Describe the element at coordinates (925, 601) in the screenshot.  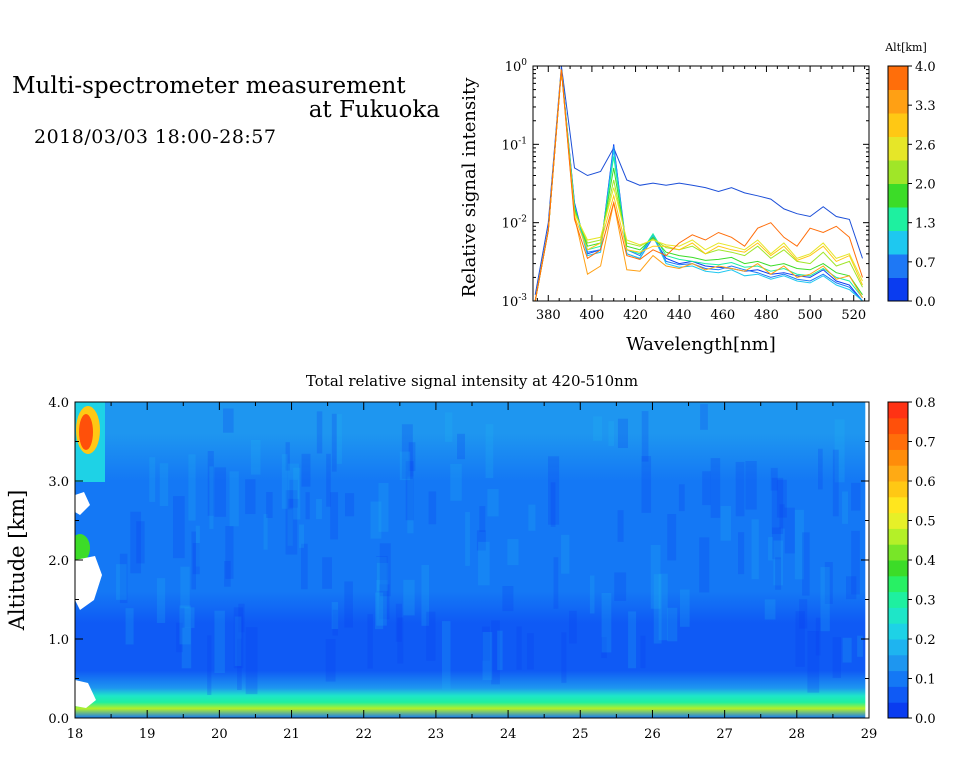
I see `colorbar-tick-label: 0.3` at that location.